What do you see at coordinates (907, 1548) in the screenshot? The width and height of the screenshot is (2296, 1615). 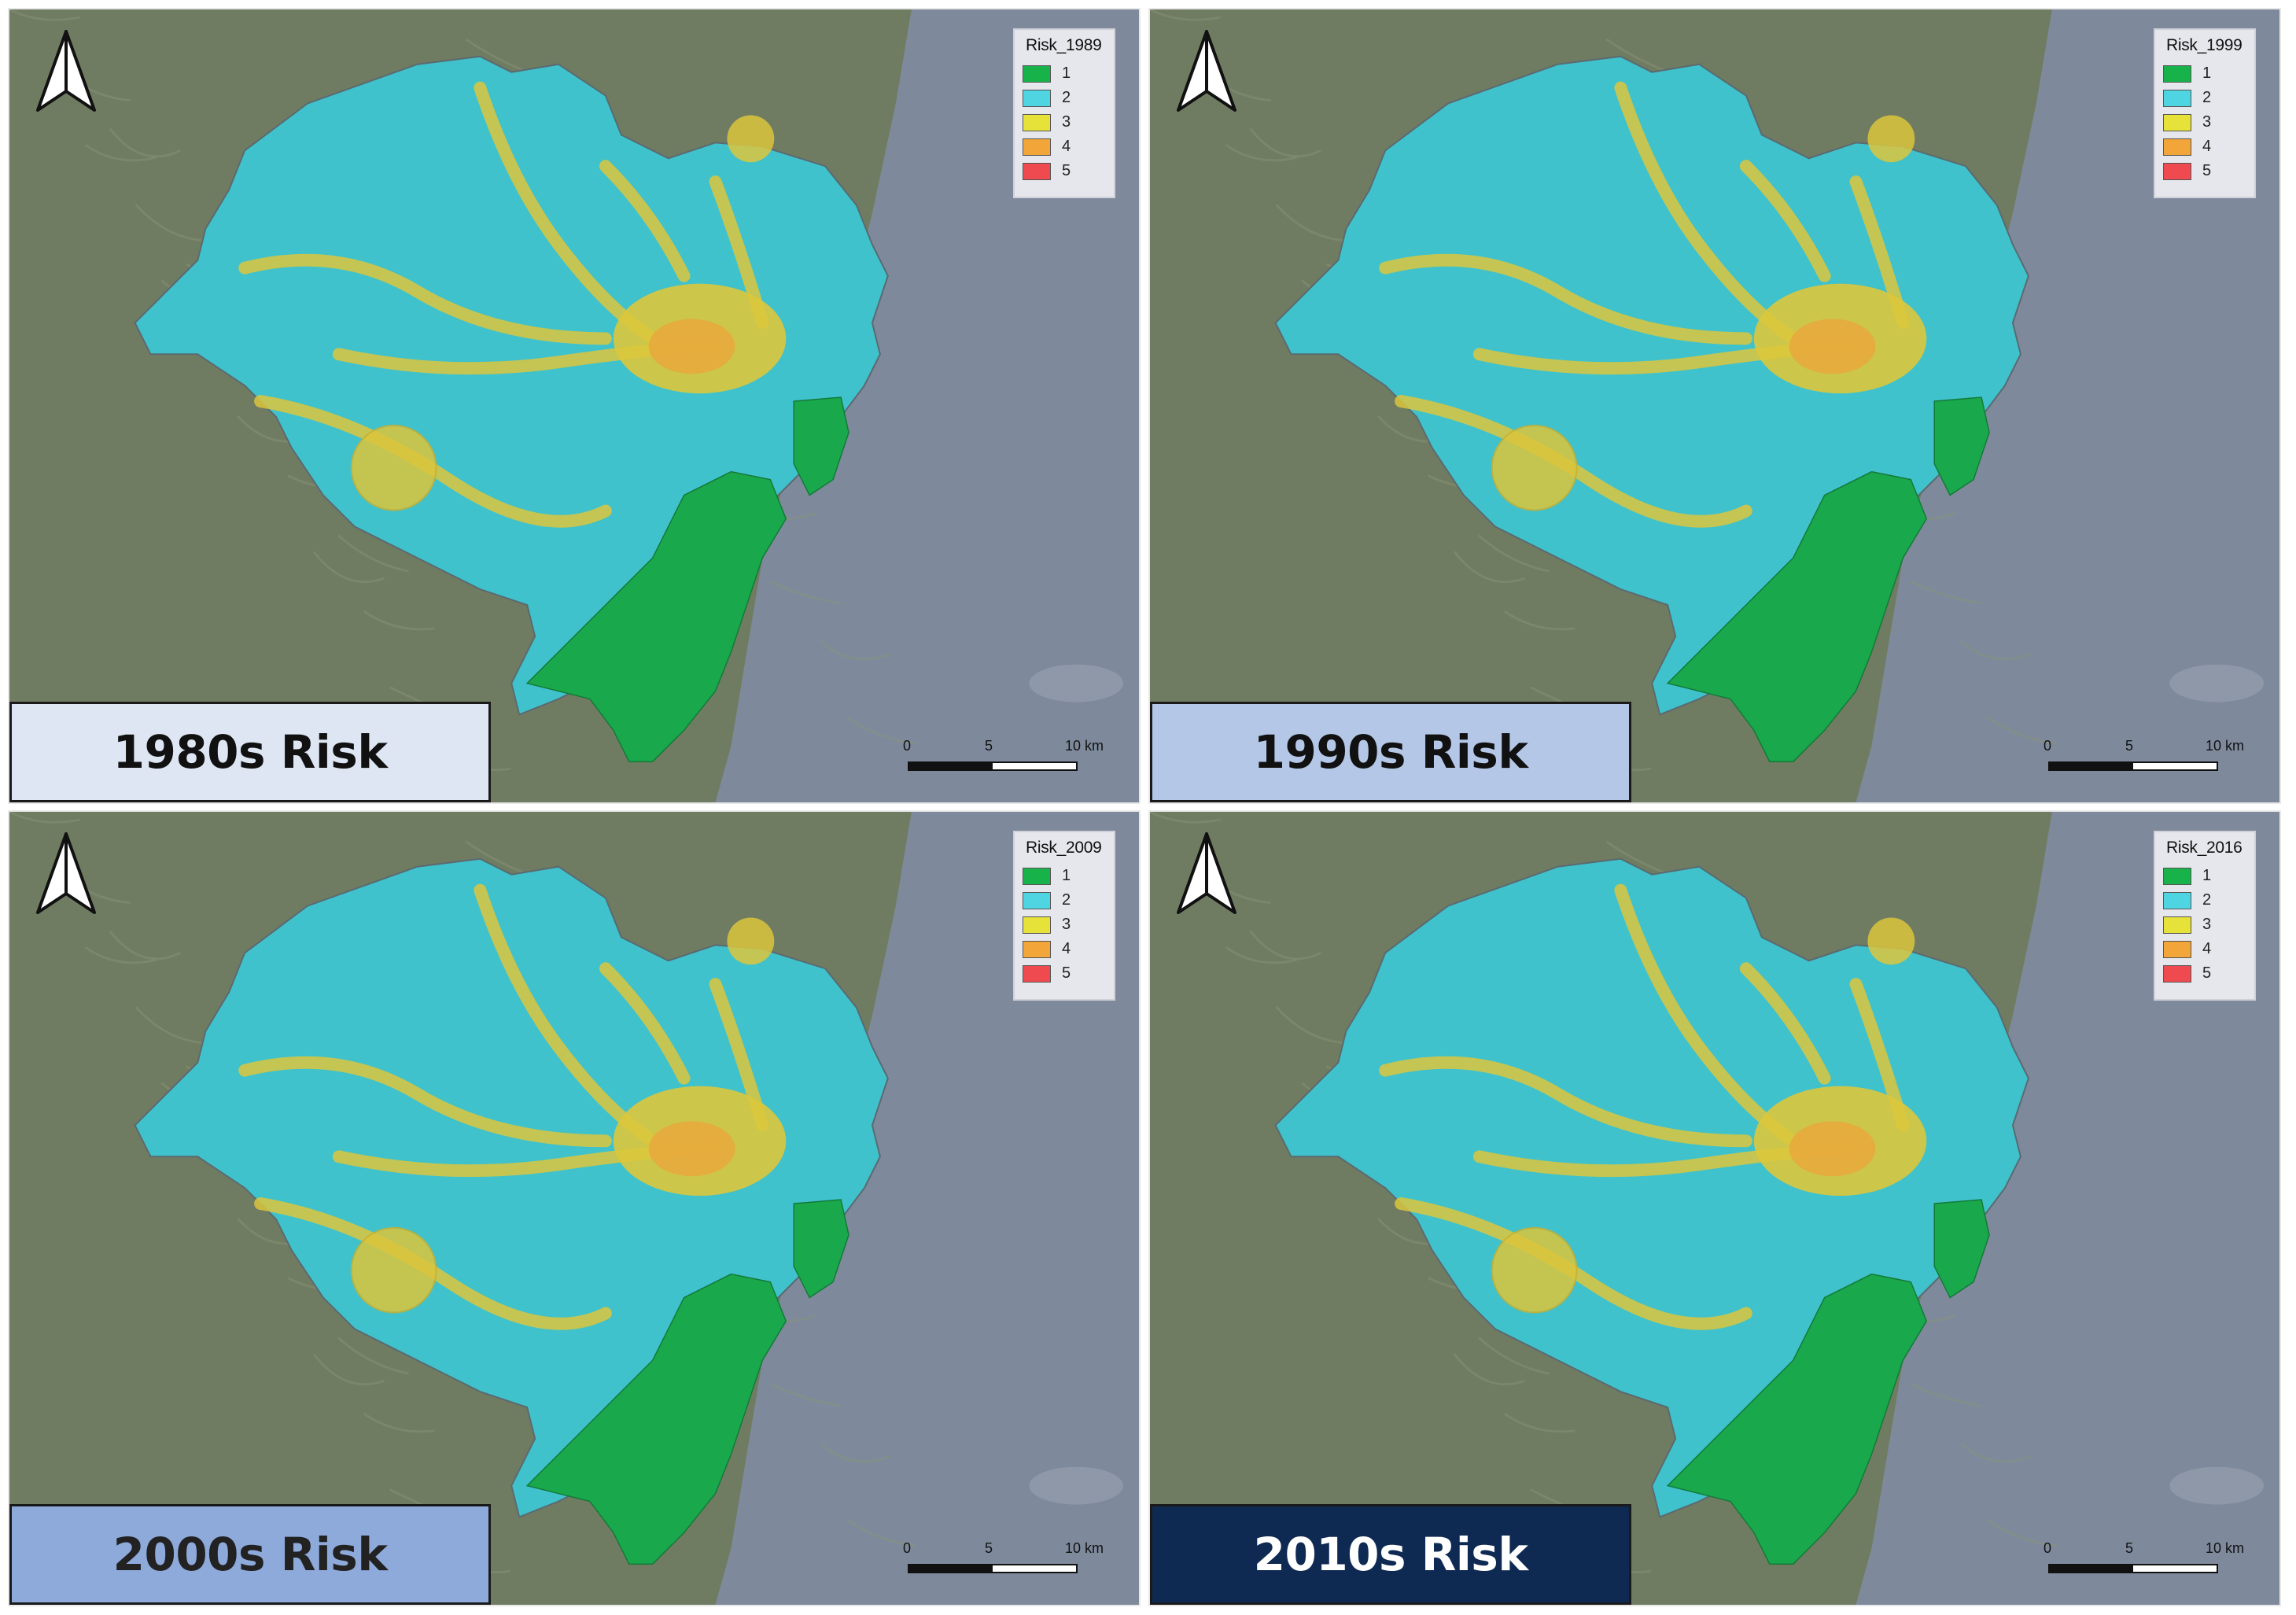 I see `scale-label: 0` at bounding box center [907, 1548].